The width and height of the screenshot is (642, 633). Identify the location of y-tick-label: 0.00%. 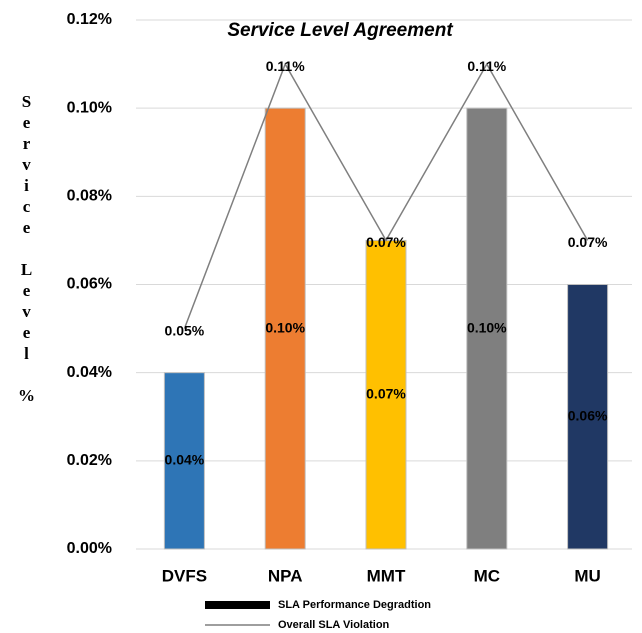
(89, 548).